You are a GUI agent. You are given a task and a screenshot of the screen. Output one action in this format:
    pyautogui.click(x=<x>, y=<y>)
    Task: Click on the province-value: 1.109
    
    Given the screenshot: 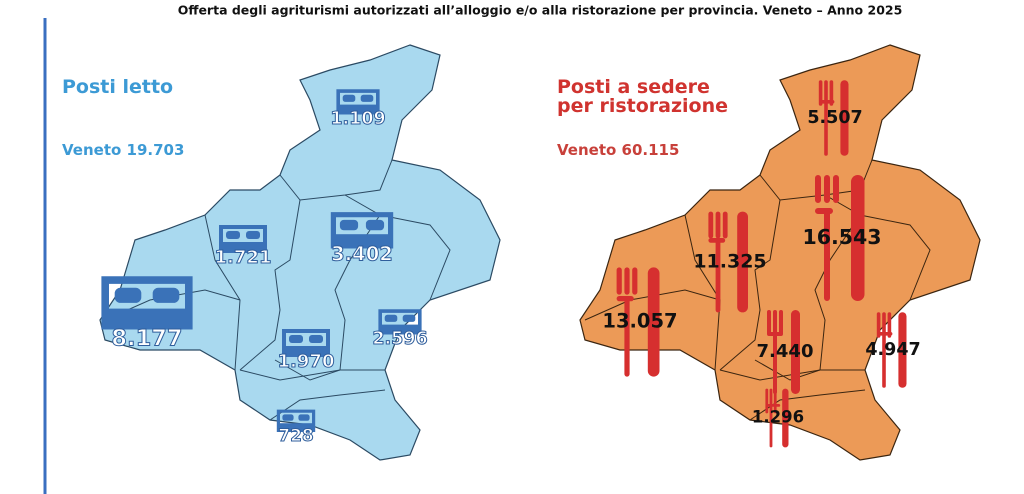 What is the action you would take?
    pyautogui.click(x=357, y=119)
    